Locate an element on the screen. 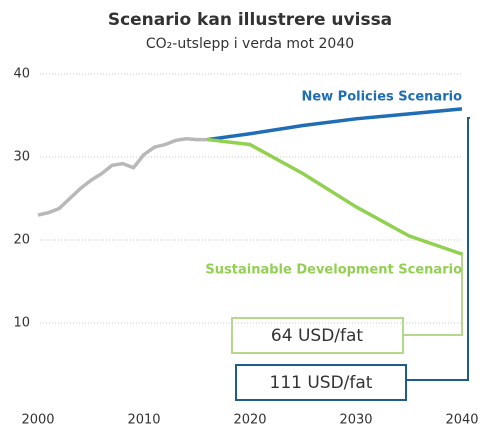 The height and width of the screenshot is (434, 486). chart-title: Scenario kan illustrere uvissa is located at coordinates (250, 20).